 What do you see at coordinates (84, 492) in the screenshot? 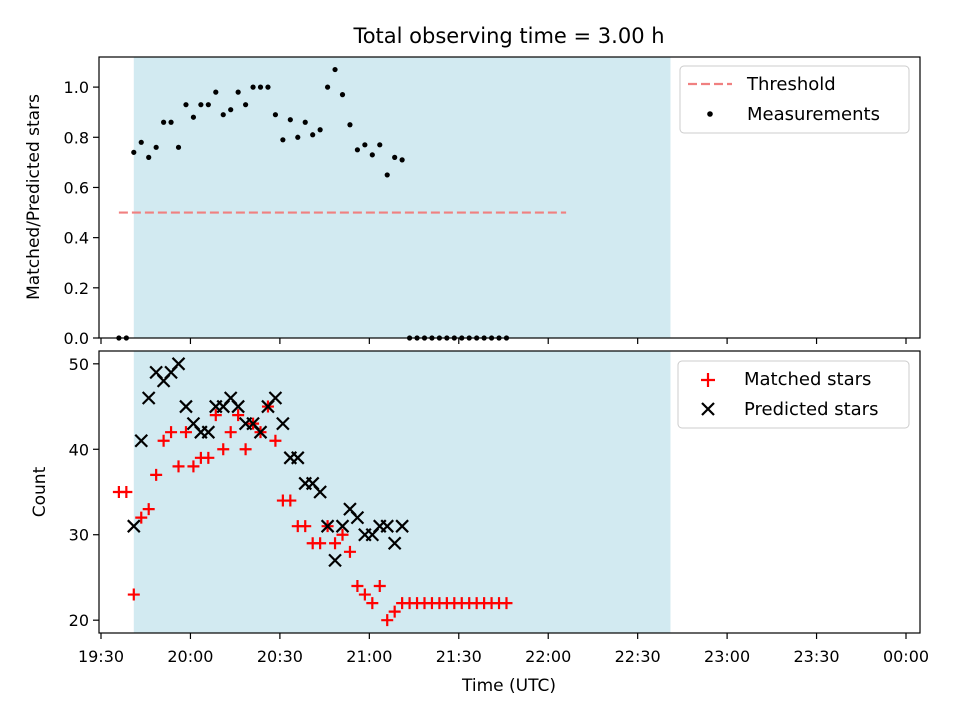
I see `count-y-axis-ticks: 20 30 40 50` at bounding box center [84, 492].